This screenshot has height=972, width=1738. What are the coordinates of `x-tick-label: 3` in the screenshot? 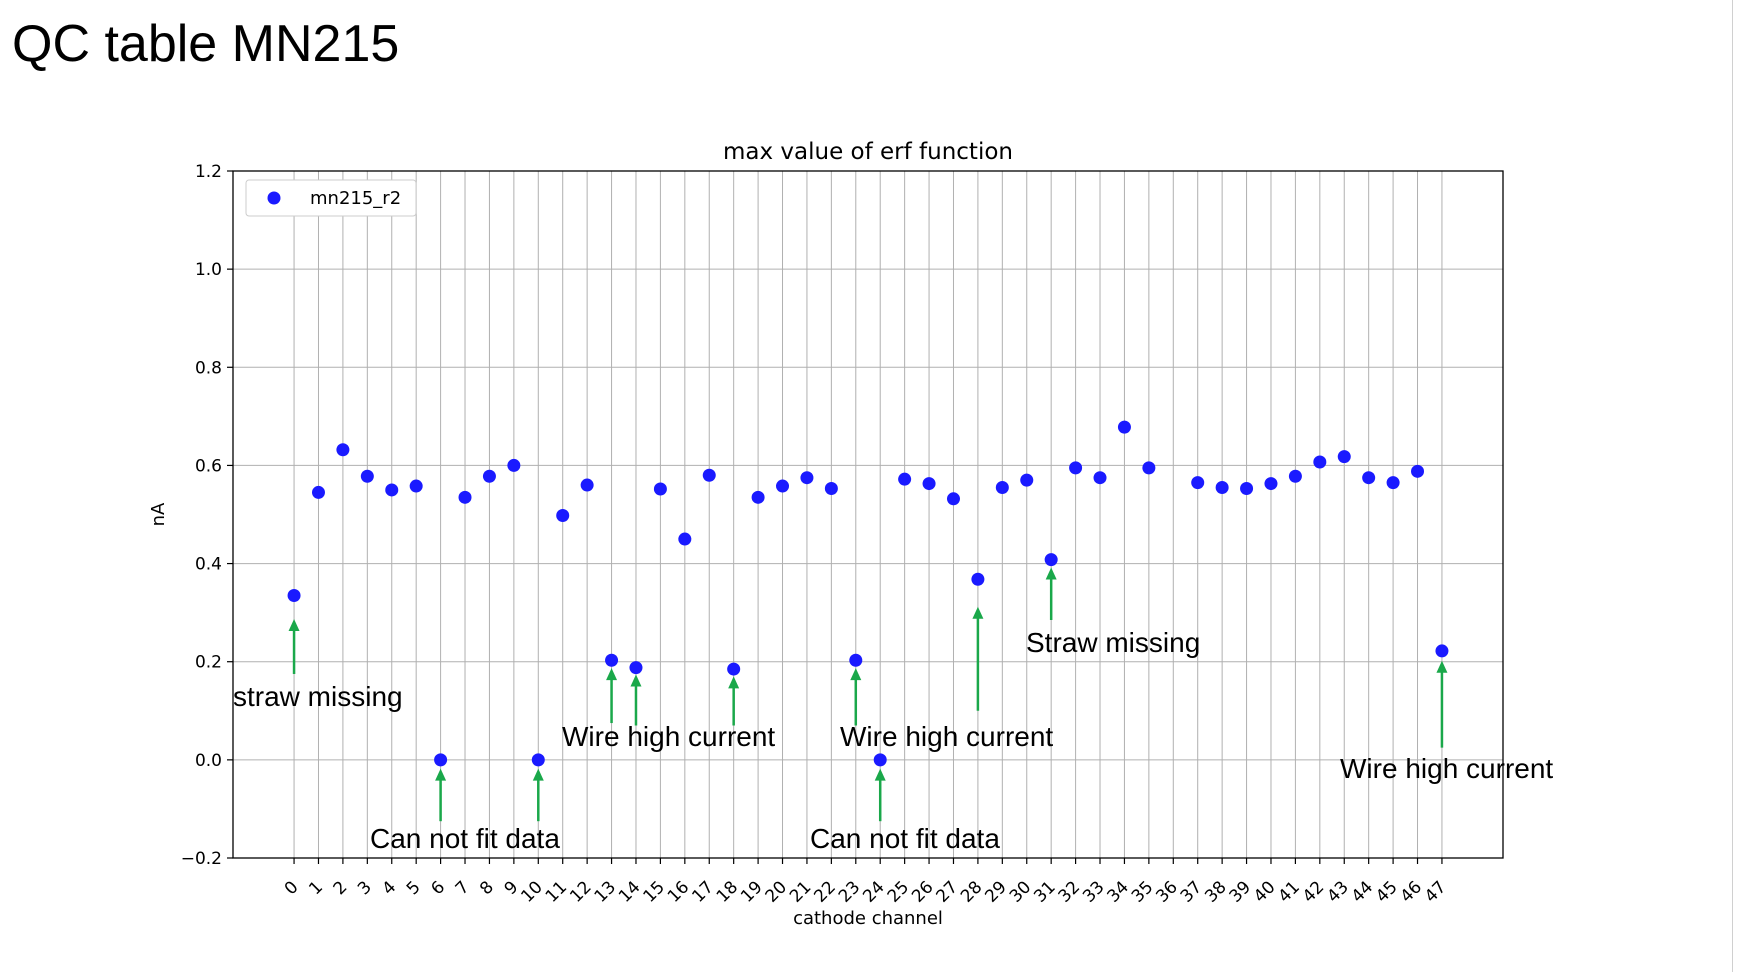 It's located at (365, 888).